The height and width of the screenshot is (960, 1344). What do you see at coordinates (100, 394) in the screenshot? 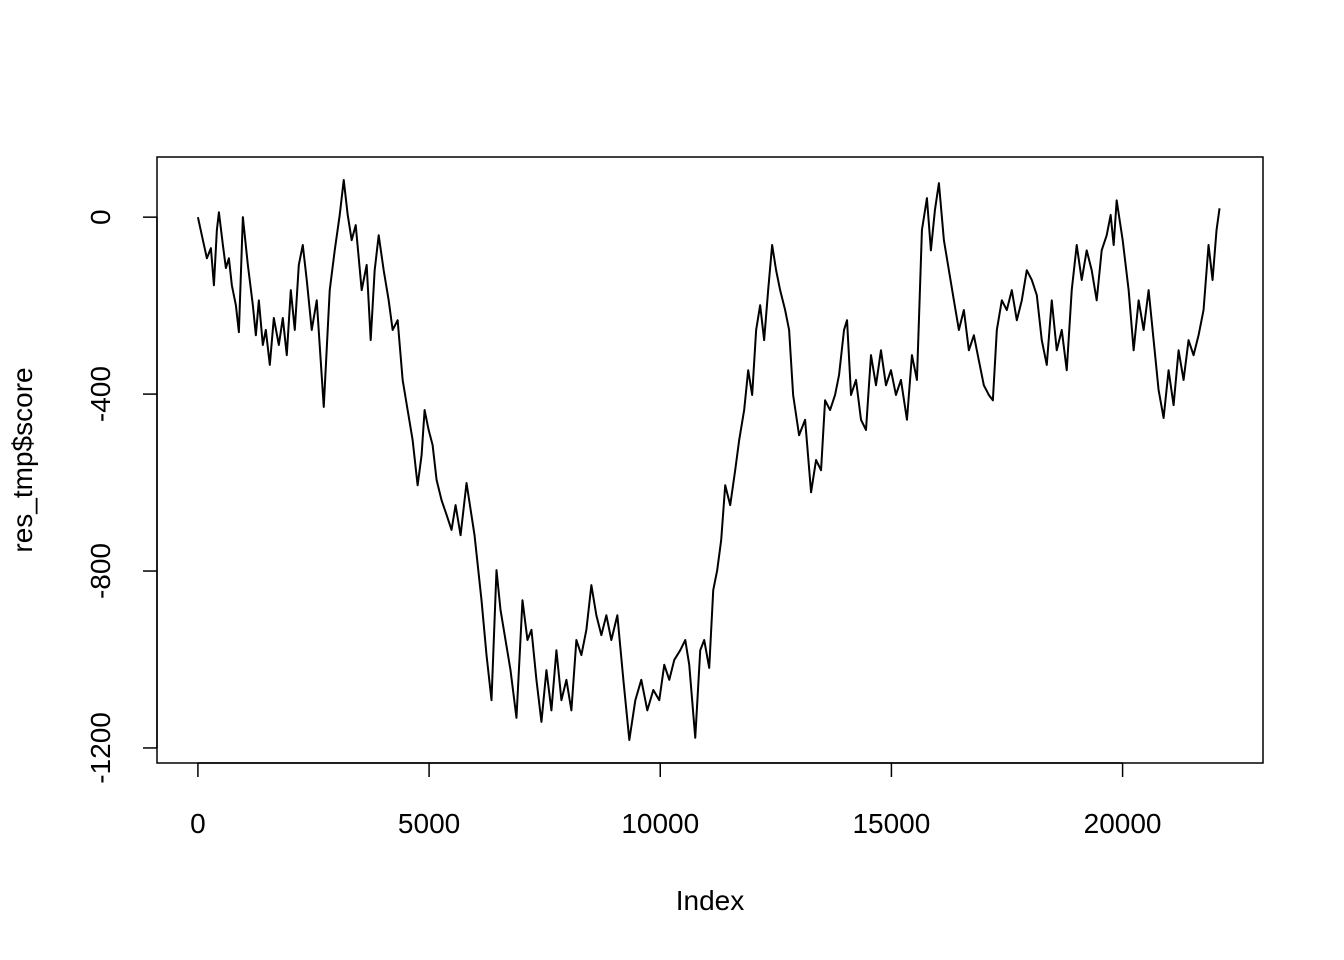
I see `y-tick-label: -400` at bounding box center [100, 394].